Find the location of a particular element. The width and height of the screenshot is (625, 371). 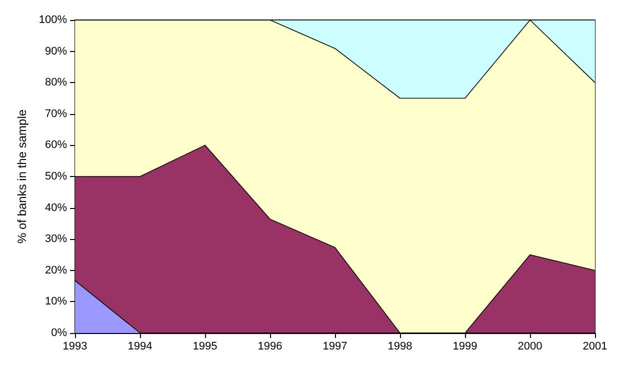

y-tick-label: 60% is located at coordinates (56, 145).